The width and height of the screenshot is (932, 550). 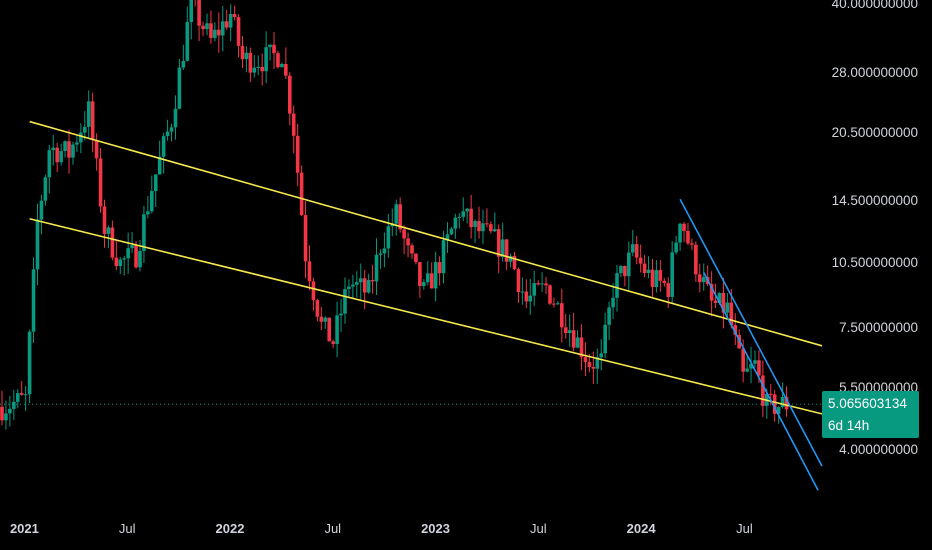 What do you see at coordinates (761, 381) in the screenshot?
I see `wedge-lower-trendline` at bounding box center [761, 381].